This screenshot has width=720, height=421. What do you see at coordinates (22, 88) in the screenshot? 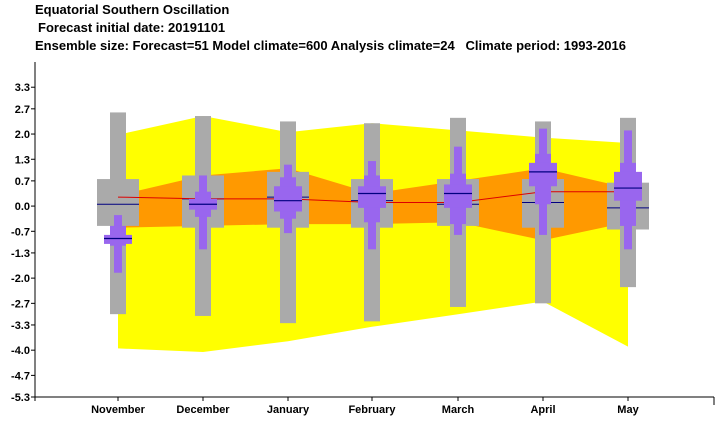
I see `y-tick-label: 3.3` at bounding box center [22, 88].